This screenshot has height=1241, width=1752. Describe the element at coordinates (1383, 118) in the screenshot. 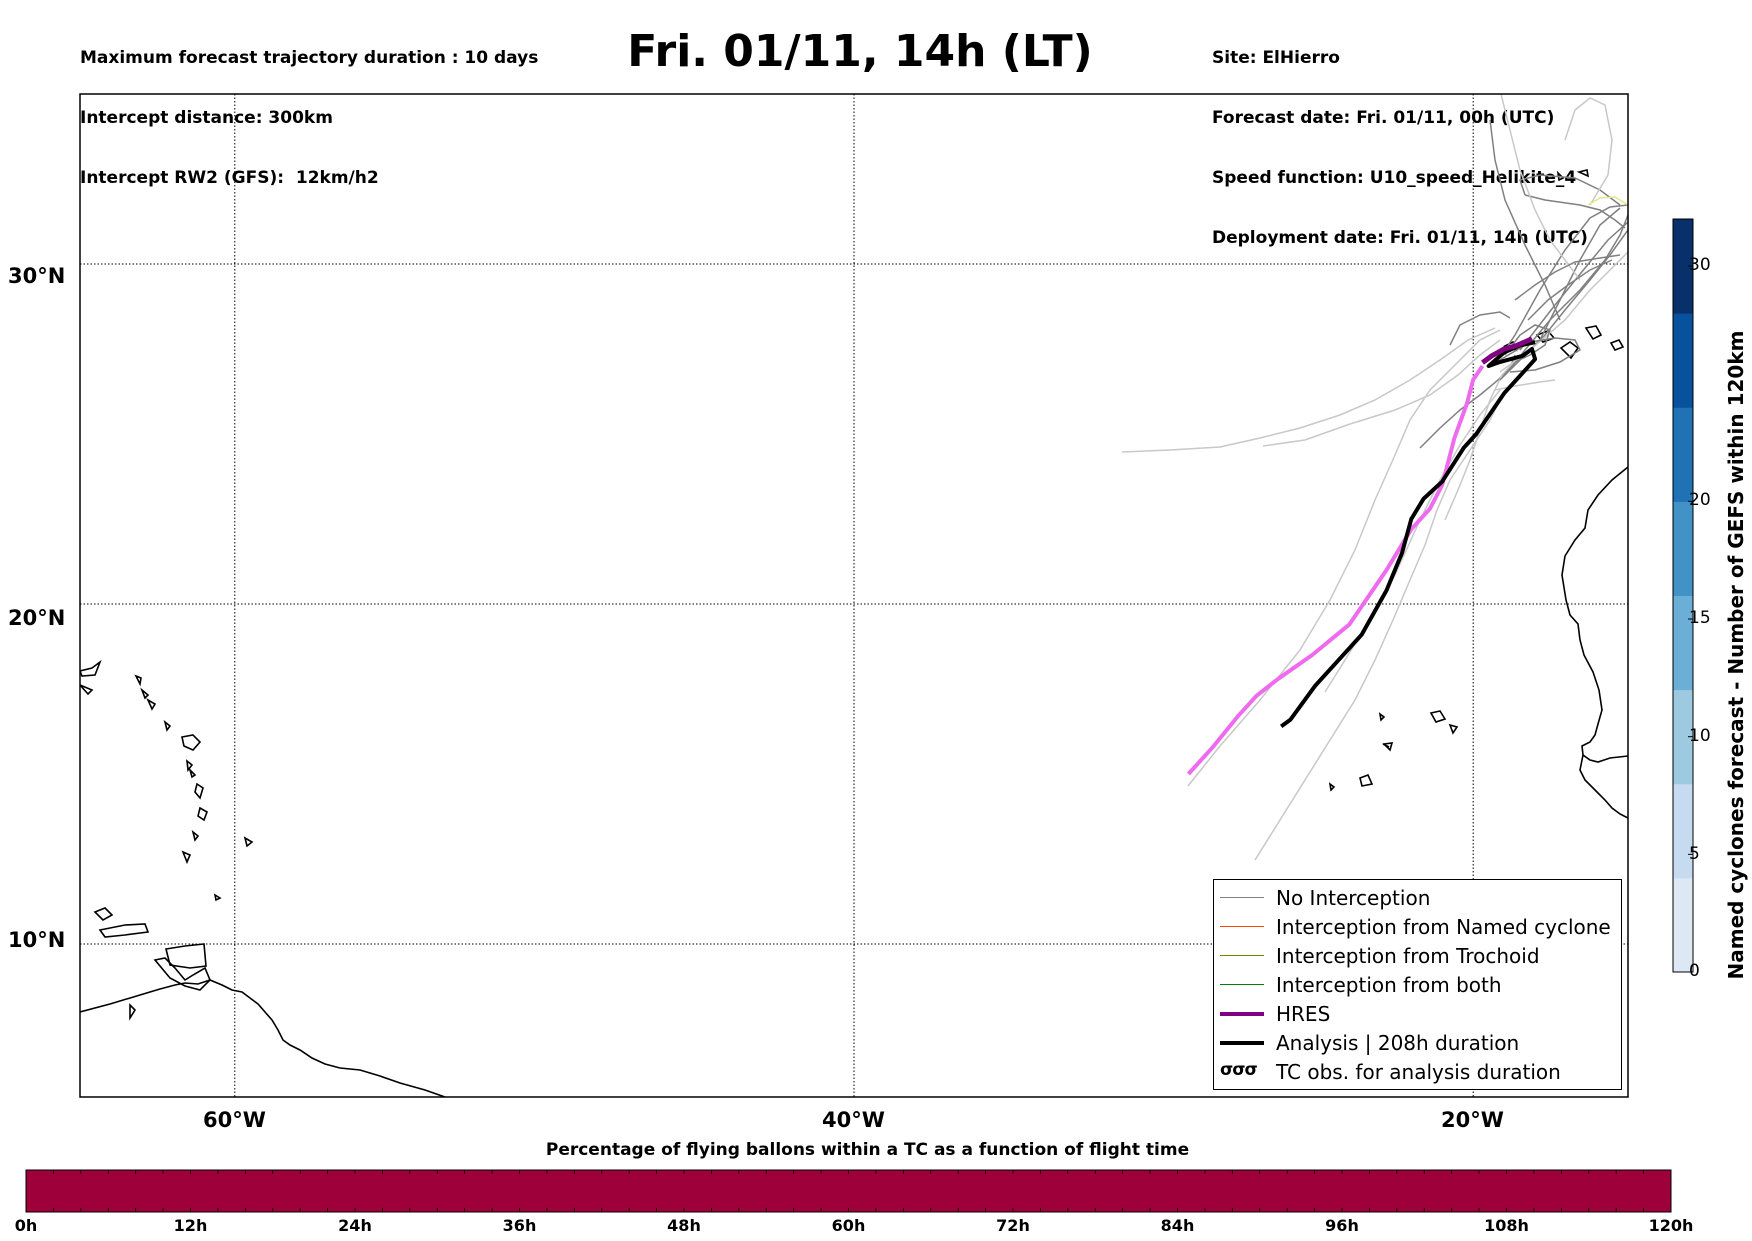

I see `header-right-line: Forecast date: Fri. 01/11, 00h (UTC)` at that location.